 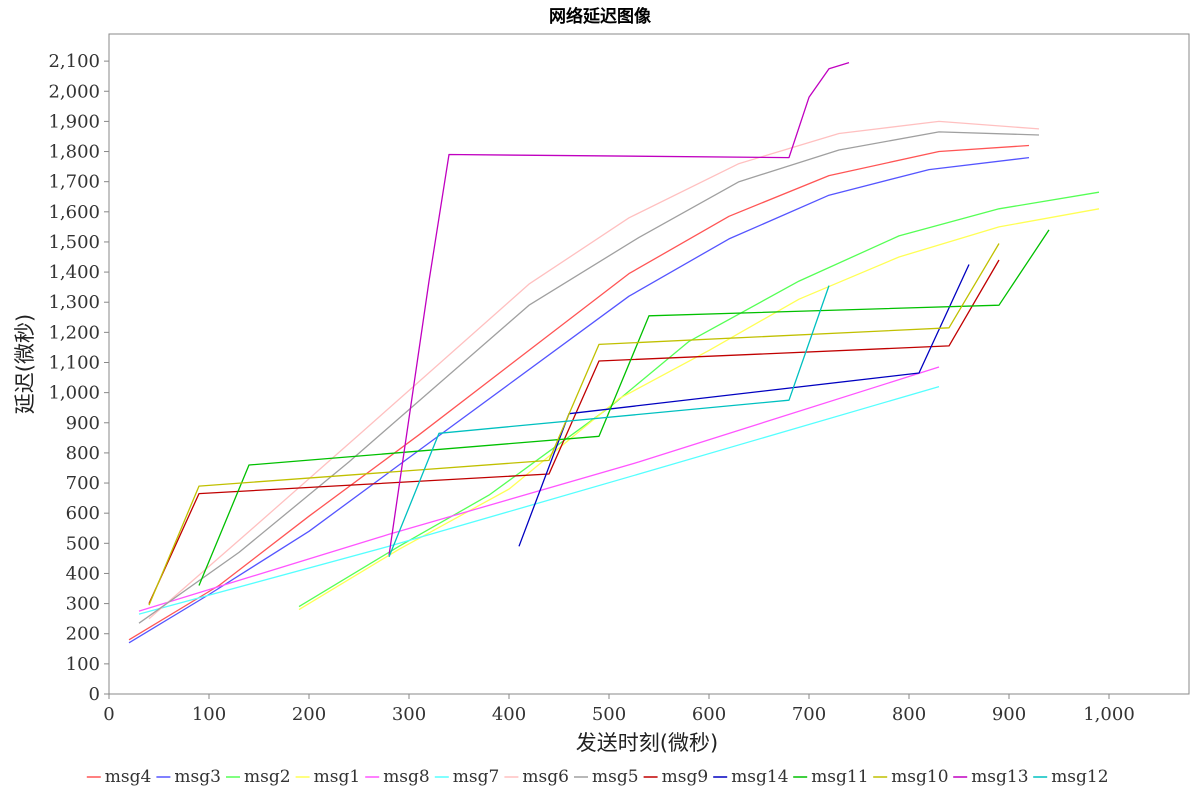 I want to click on x-tick-label: 400, so click(x=509, y=714).